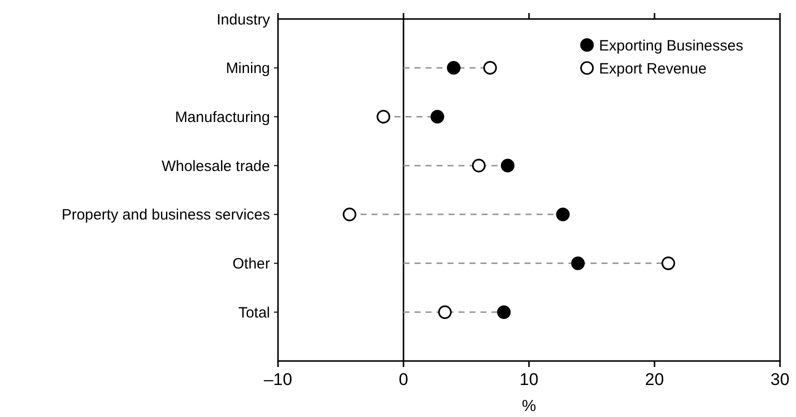 The height and width of the screenshot is (417, 796). What do you see at coordinates (529, 406) in the screenshot?
I see `x-axis-title: %` at bounding box center [529, 406].